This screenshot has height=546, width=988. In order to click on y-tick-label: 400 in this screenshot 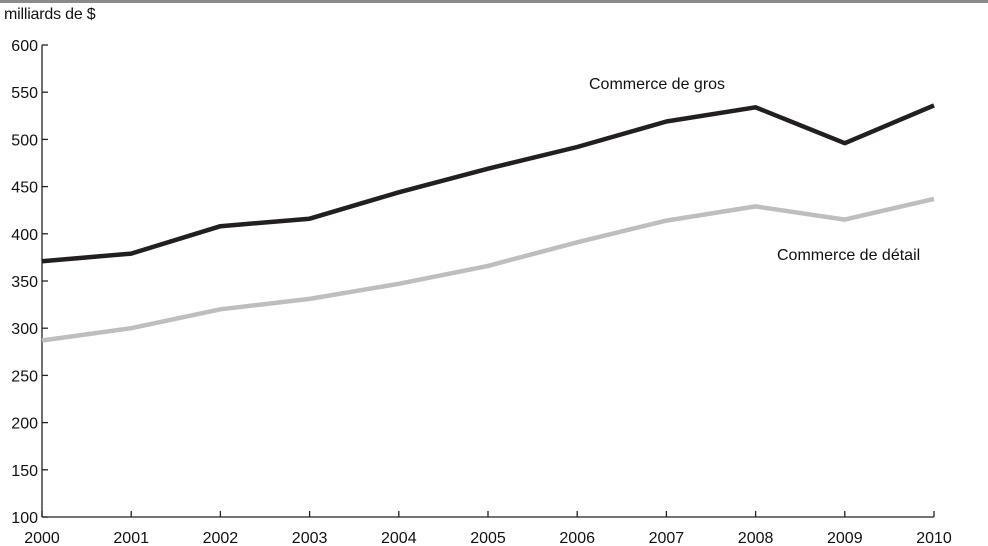, I will do `click(24, 235)`.